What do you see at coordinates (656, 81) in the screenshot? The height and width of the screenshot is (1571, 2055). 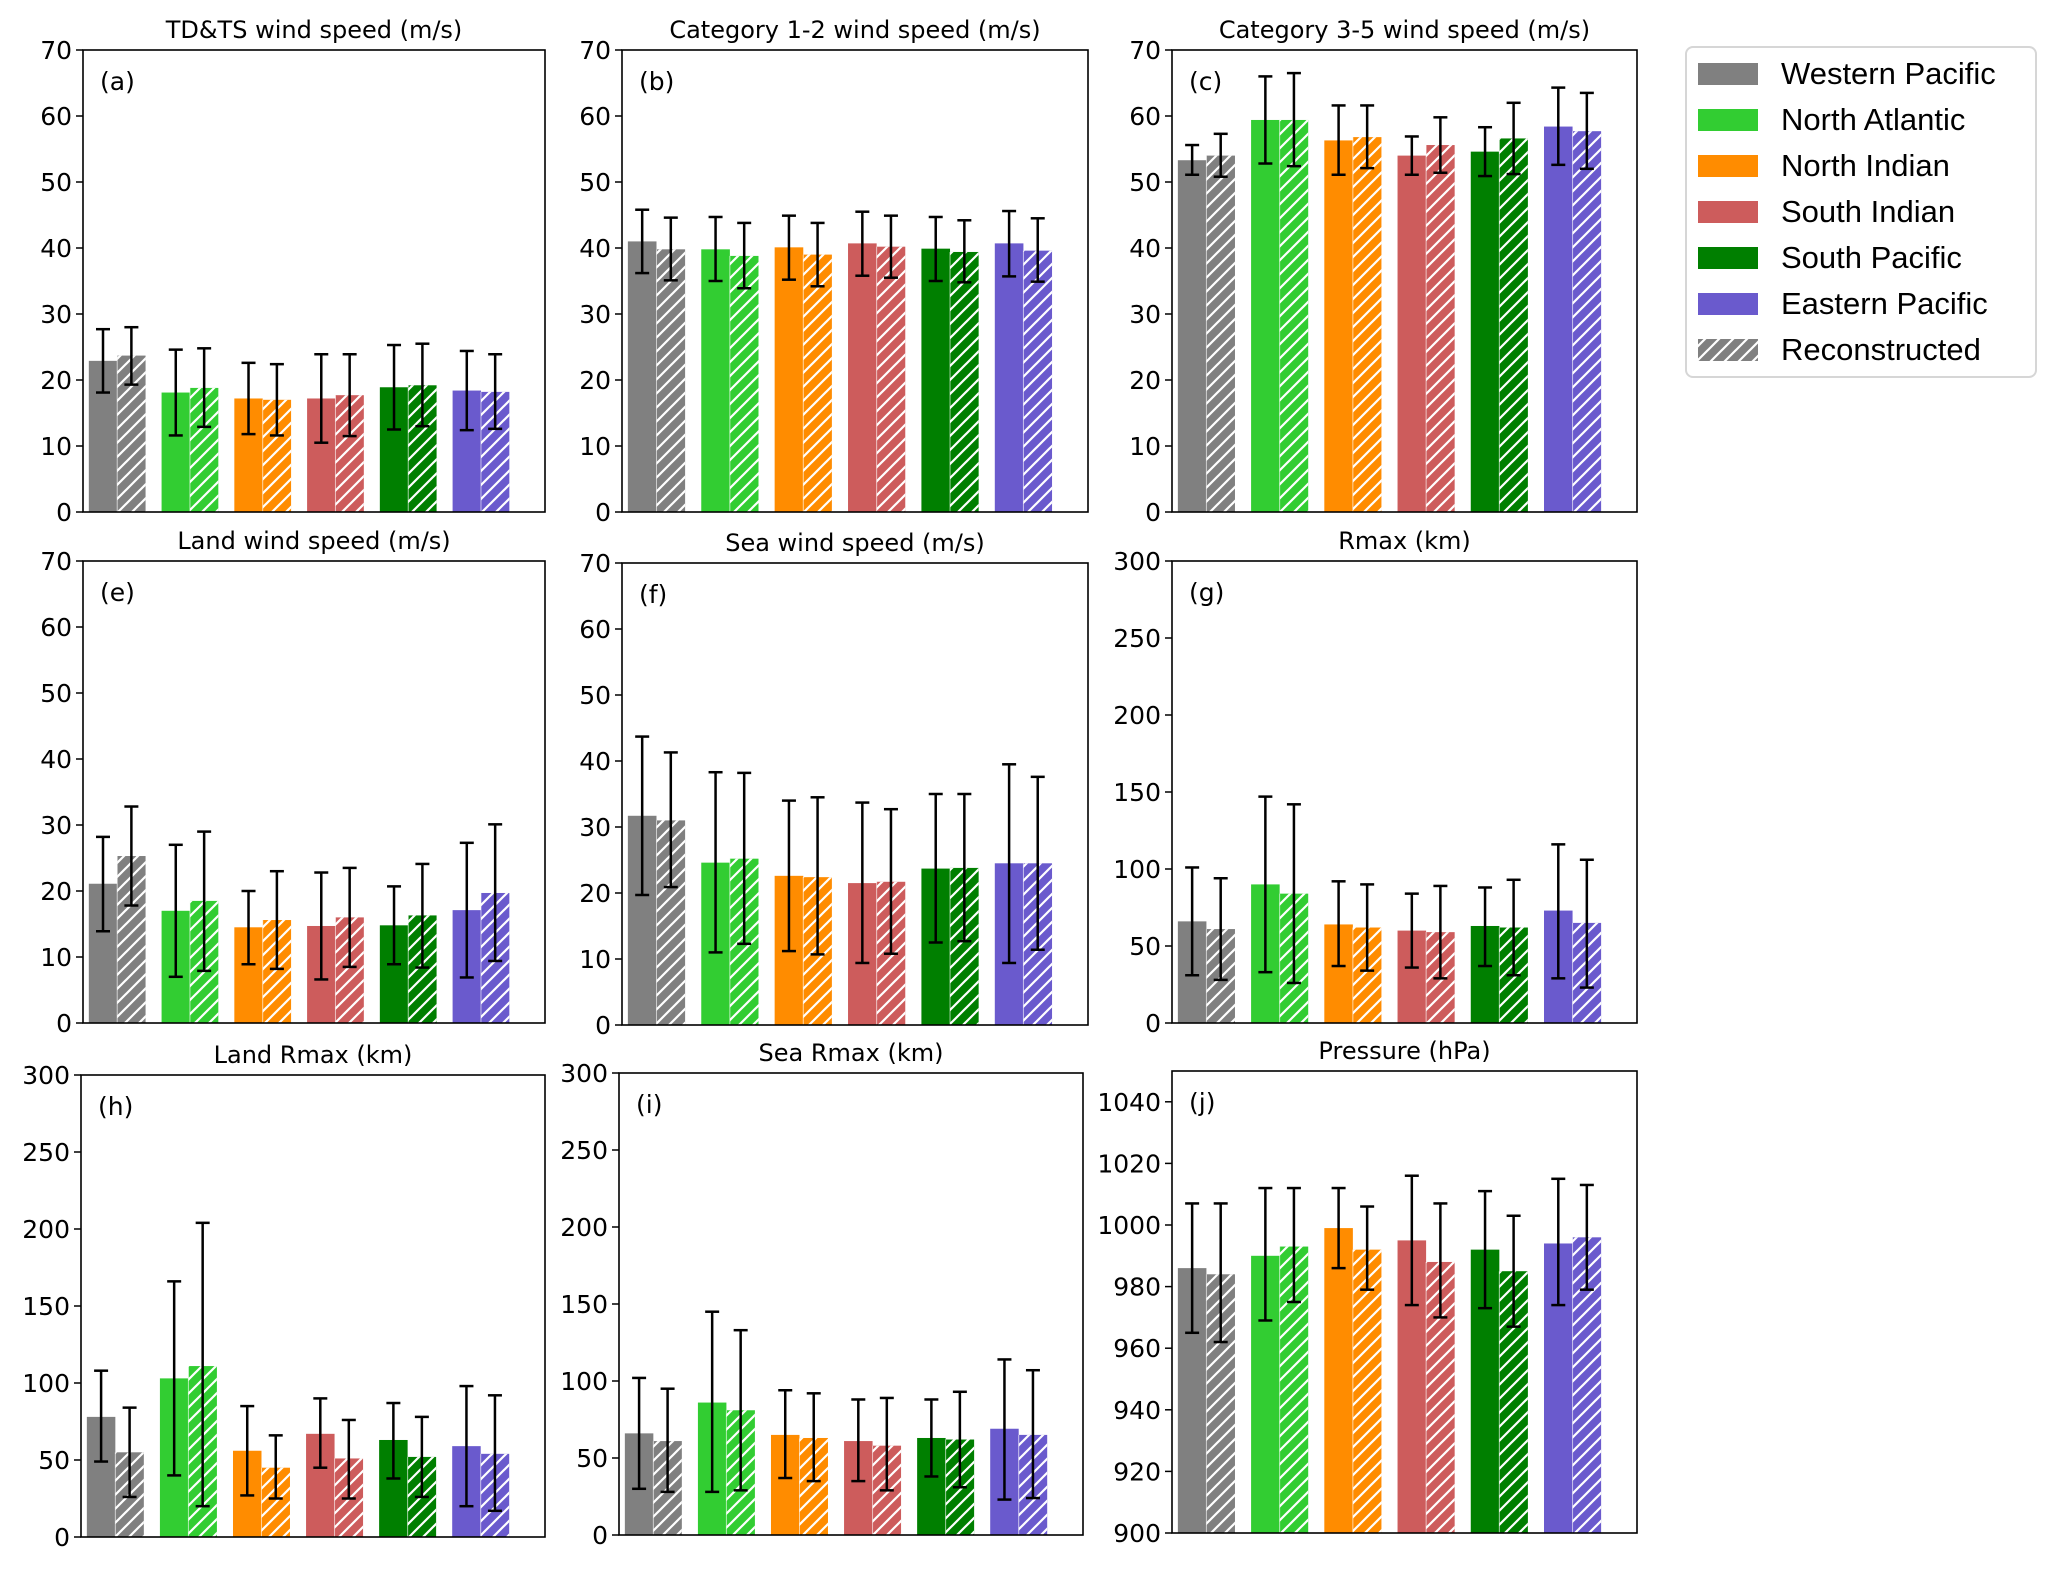 I see `panel-tag: (b)` at bounding box center [656, 81].